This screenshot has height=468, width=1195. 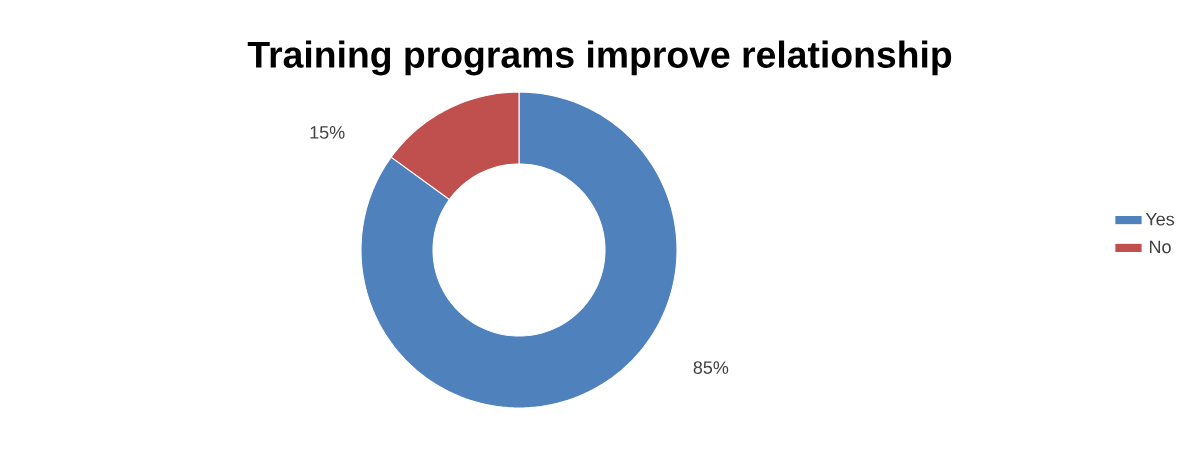 What do you see at coordinates (1160, 219) in the screenshot?
I see `legend-label: Yes` at bounding box center [1160, 219].